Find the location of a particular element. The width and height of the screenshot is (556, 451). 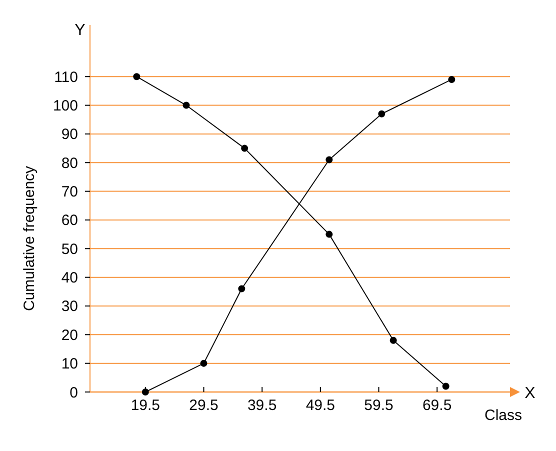

text: X is located at coordinates (530, 393).